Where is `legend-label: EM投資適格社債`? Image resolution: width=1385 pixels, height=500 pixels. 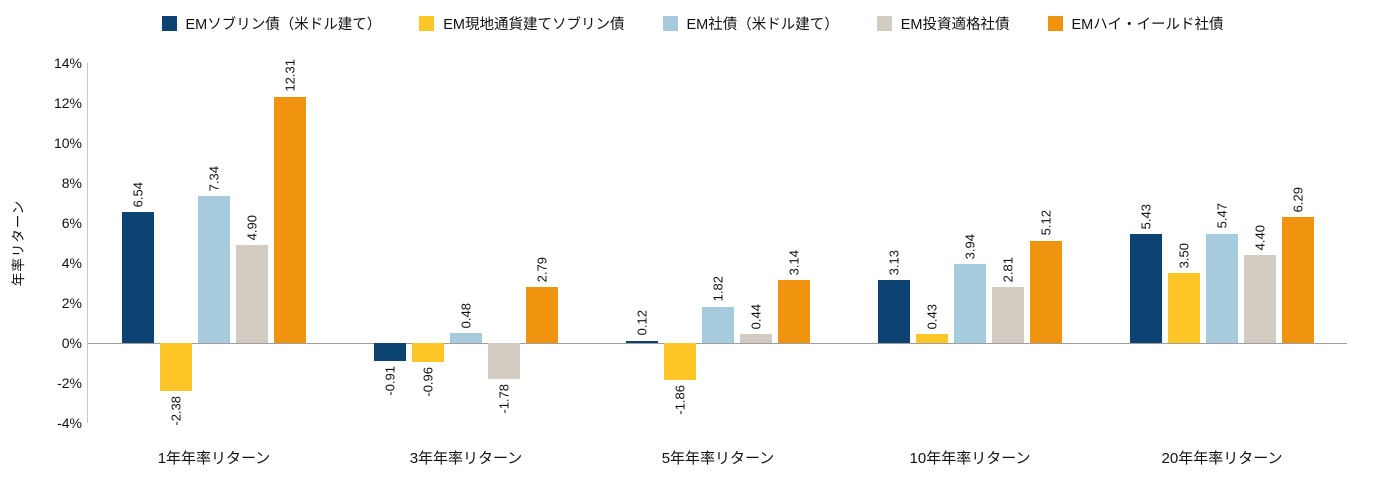 legend-label: EM投資適格社債 is located at coordinates (955, 25).